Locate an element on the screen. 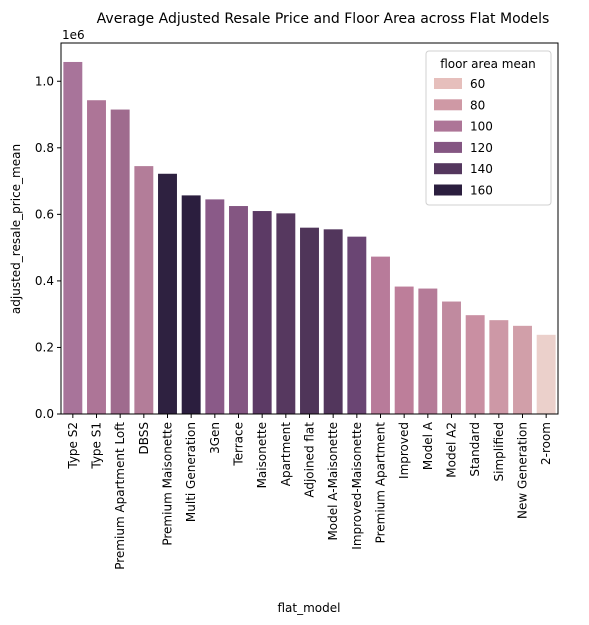  y-tick-label: 0.0 is located at coordinates (44, 414).